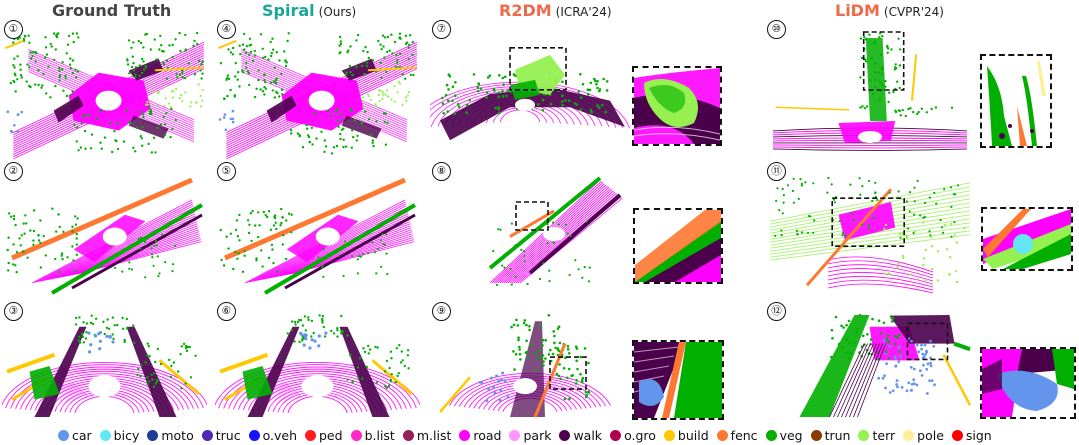 This screenshot has width=1079, height=445. Describe the element at coordinates (337, 12) in the screenshot. I see `column-subtitle: (Ours)` at that location.